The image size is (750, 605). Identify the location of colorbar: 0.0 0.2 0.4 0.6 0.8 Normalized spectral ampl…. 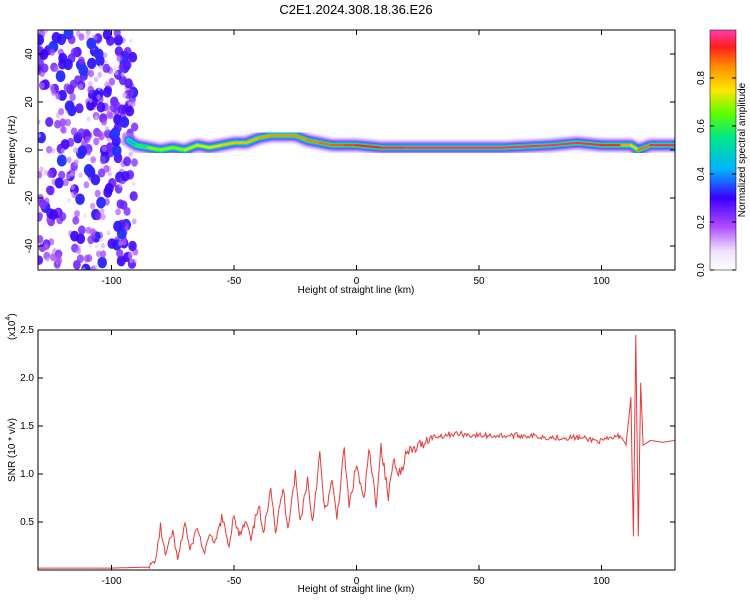
(722, 153).